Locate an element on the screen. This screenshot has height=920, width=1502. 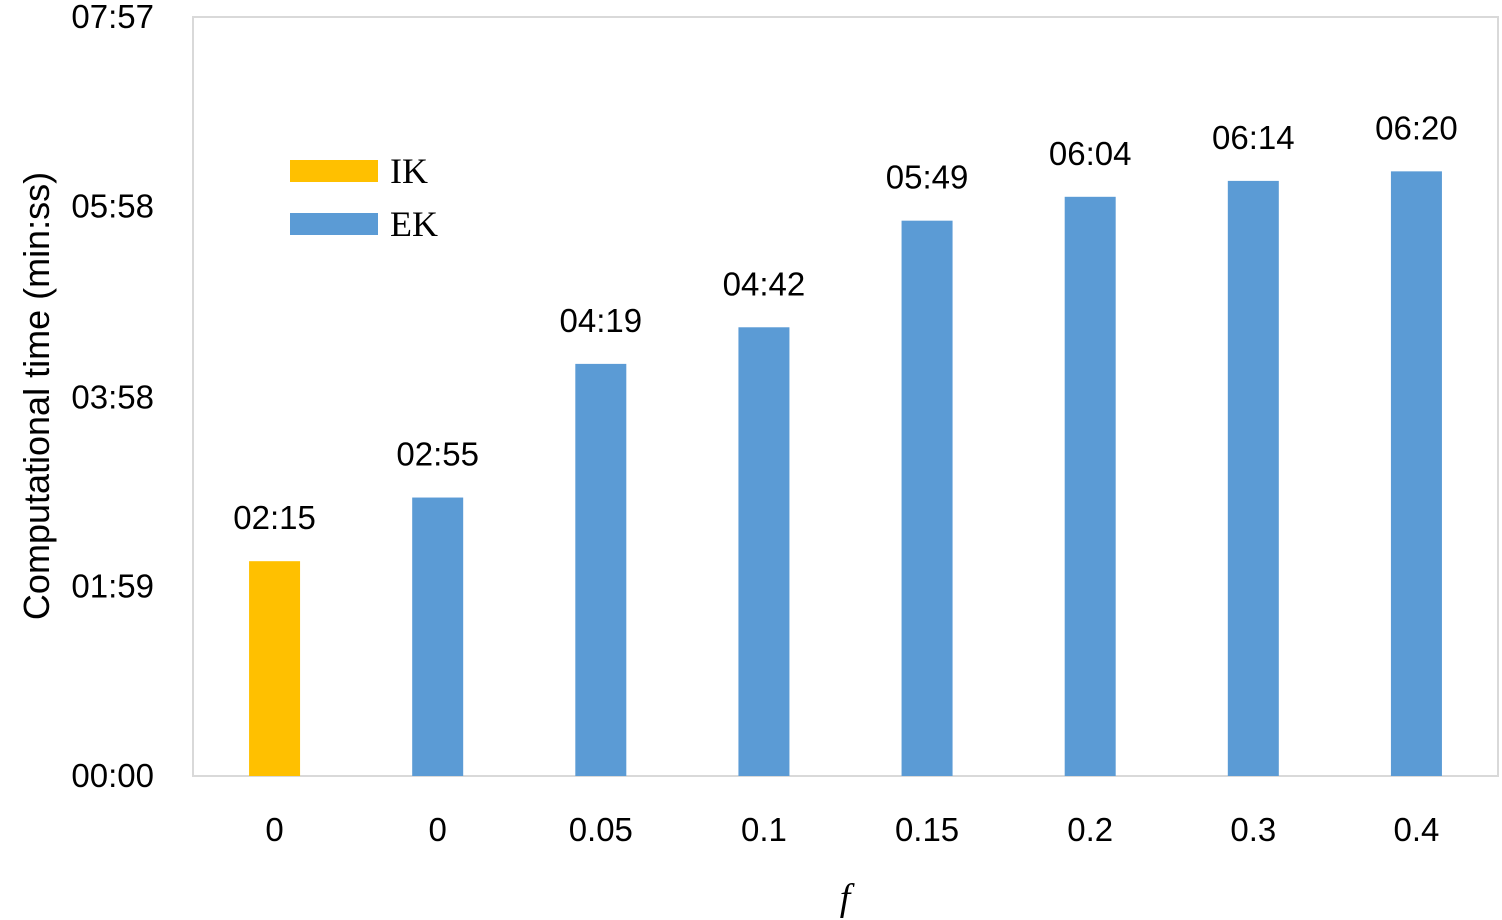
data-label: 04:19 is located at coordinates (601, 320).